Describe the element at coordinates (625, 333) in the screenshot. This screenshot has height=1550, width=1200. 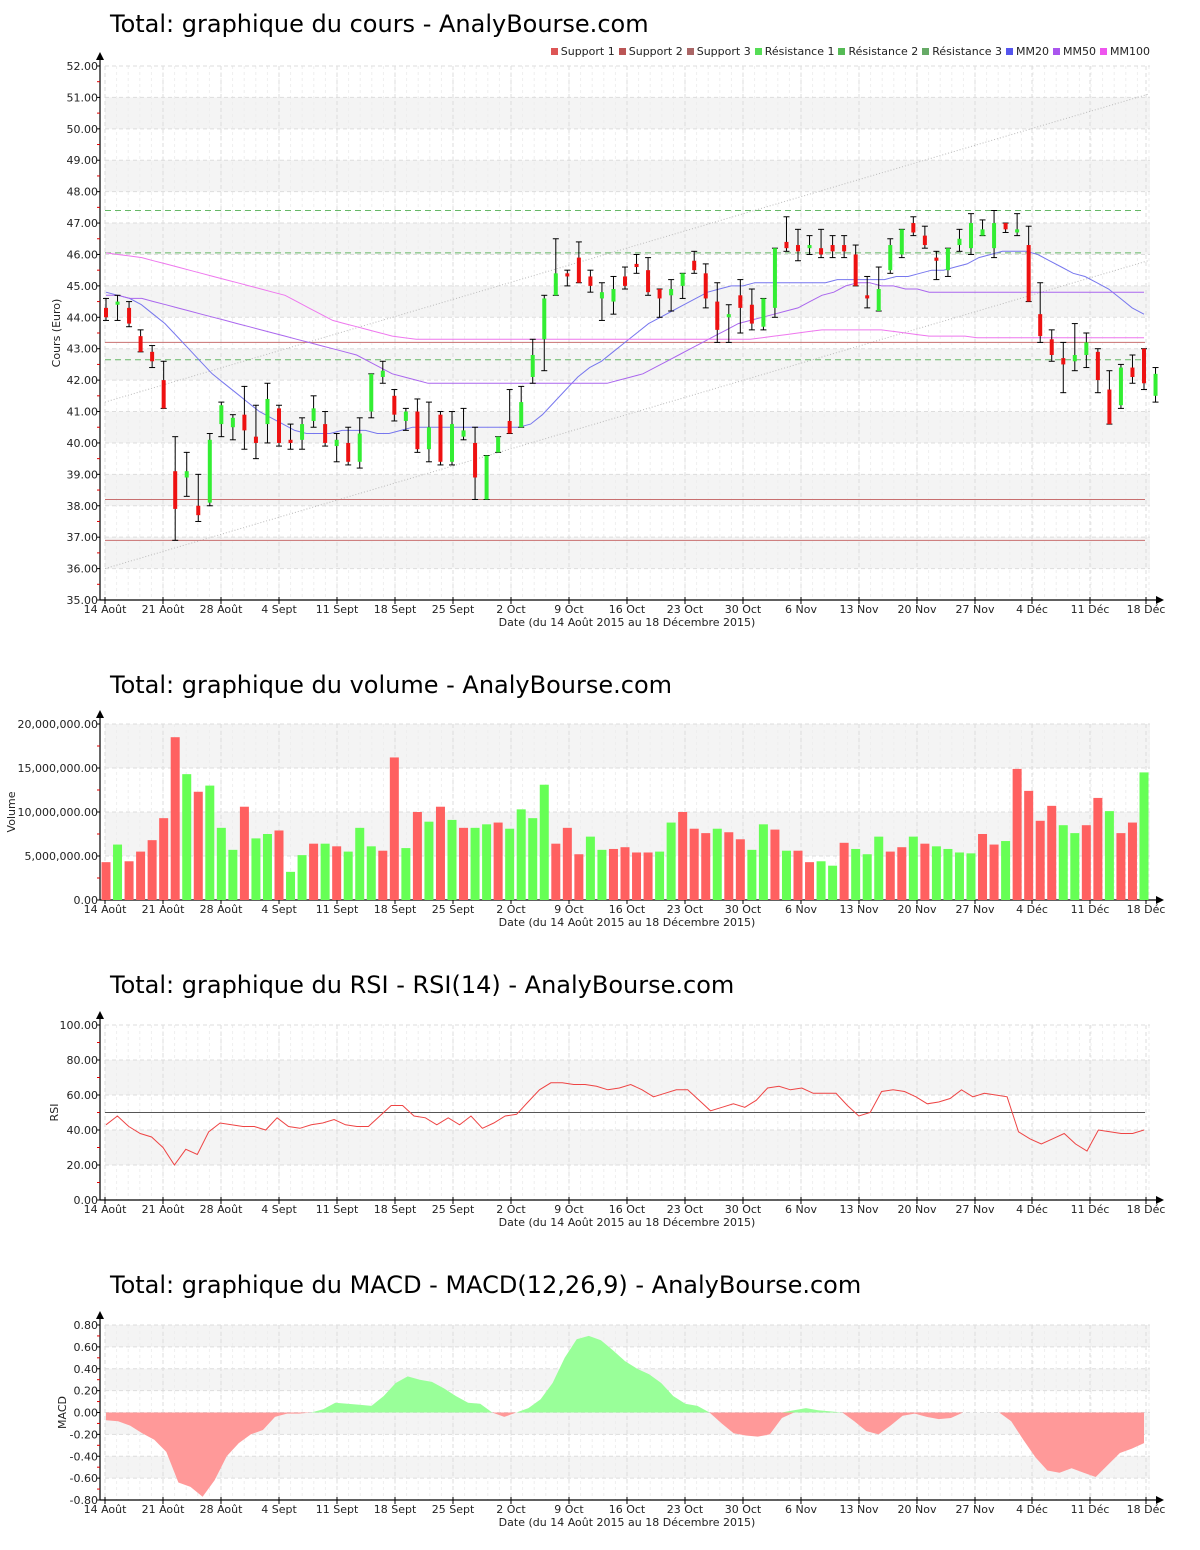
I see `ma-line-mm50` at that location.